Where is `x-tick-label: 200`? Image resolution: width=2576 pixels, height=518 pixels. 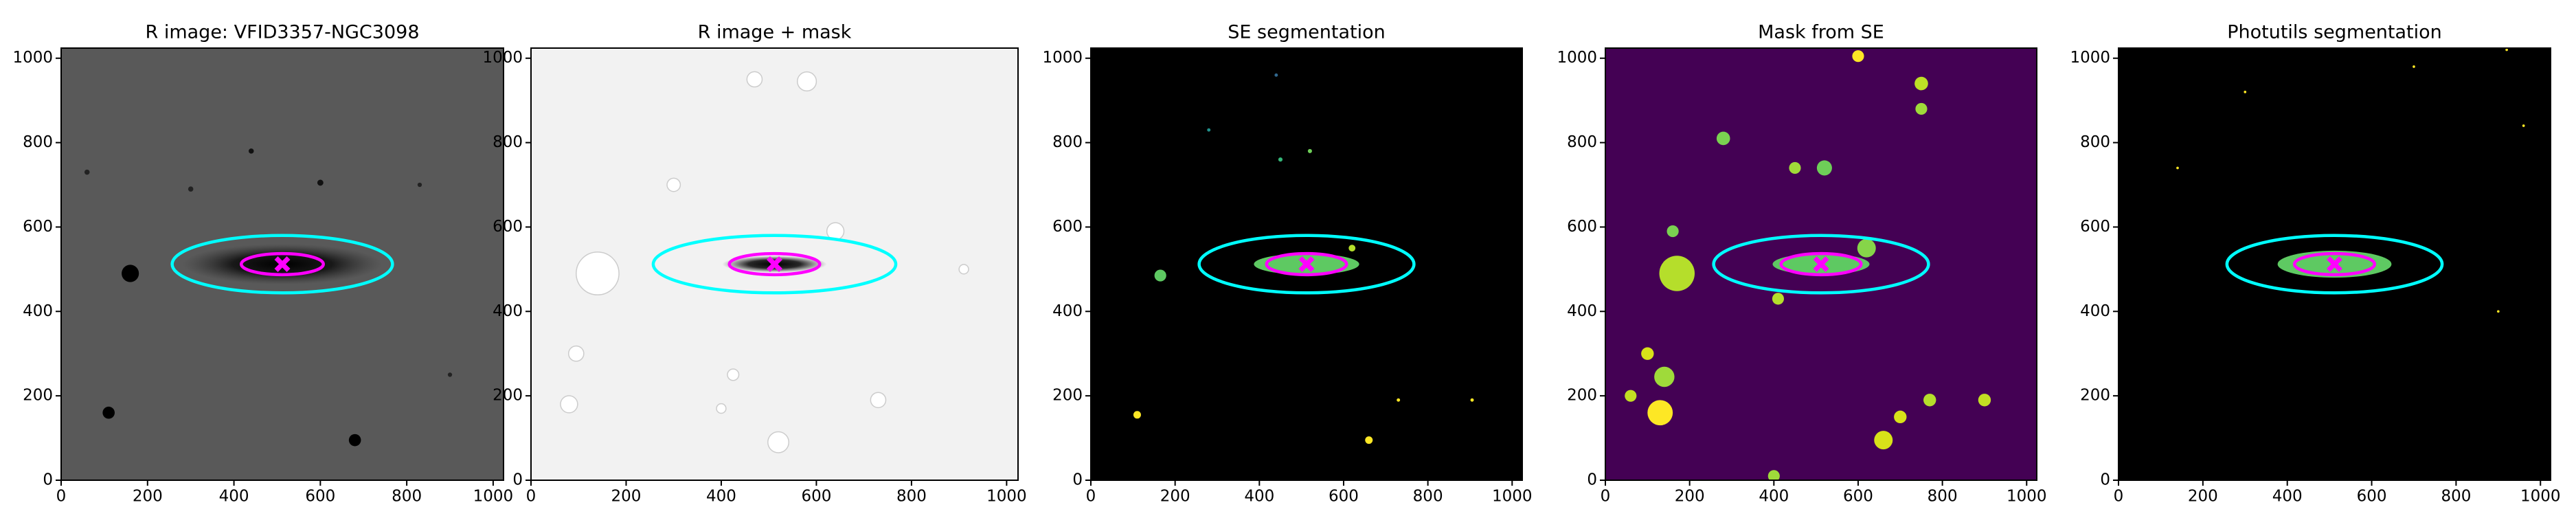
x-tick-label: 200 is located at coordinates (626, 497).